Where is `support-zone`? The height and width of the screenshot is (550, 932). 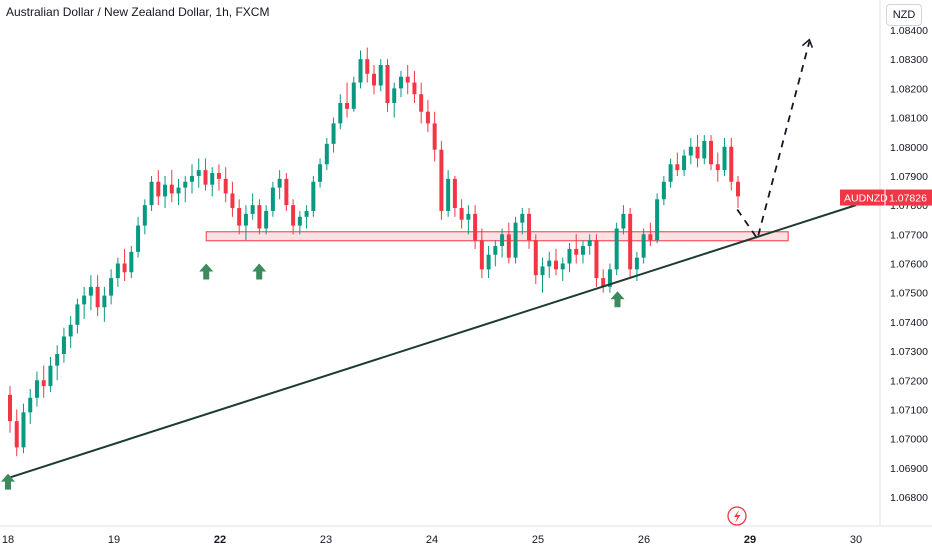 support-zone is located at coordinates (497, 236).